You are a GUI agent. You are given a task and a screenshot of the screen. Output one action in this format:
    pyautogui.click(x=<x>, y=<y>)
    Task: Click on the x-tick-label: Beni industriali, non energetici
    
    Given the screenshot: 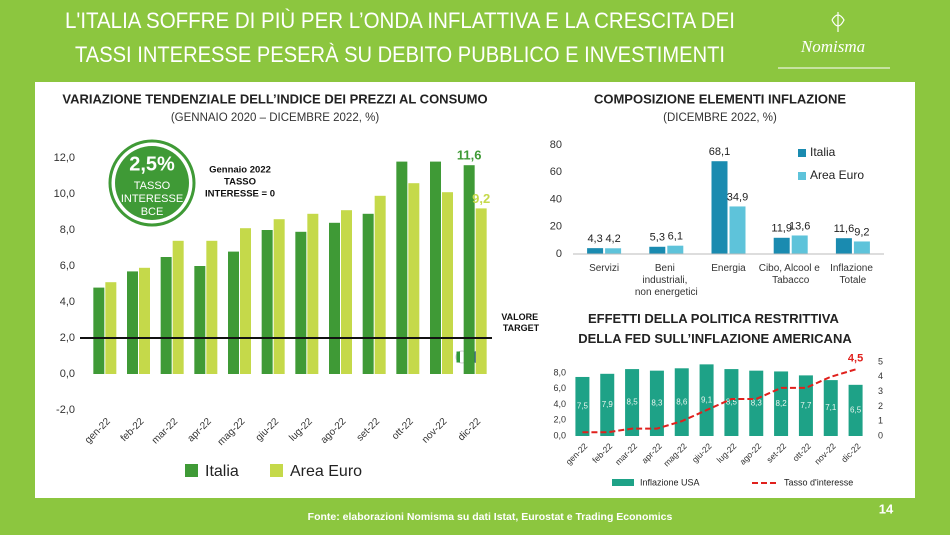 What is the action you would take?
    pyautogui.click(x=666, y=280)
    